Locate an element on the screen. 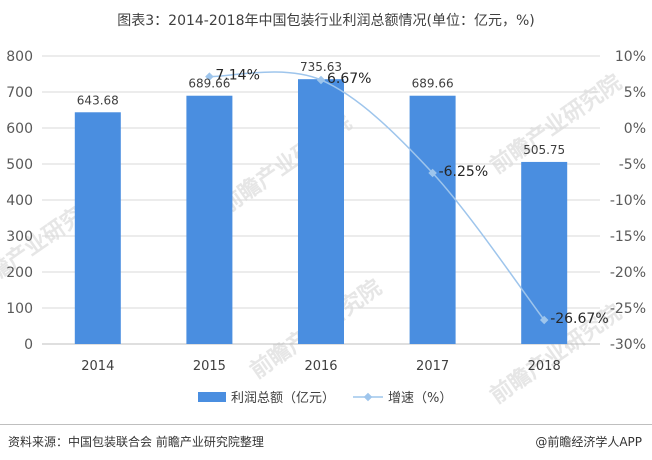 Image resolution: width=652 pixels, height=460 pixels. y-right-tick-label: 5% is located at coordinates (635, 93).